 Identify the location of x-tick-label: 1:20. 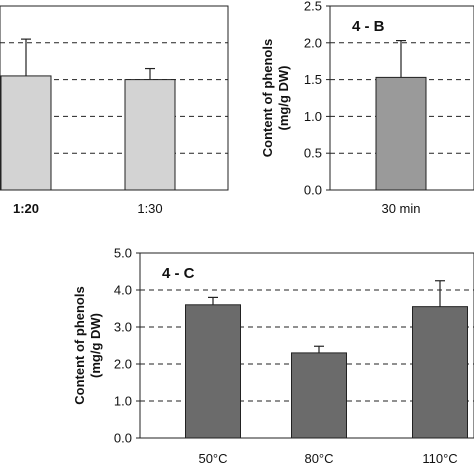
(26, 208).